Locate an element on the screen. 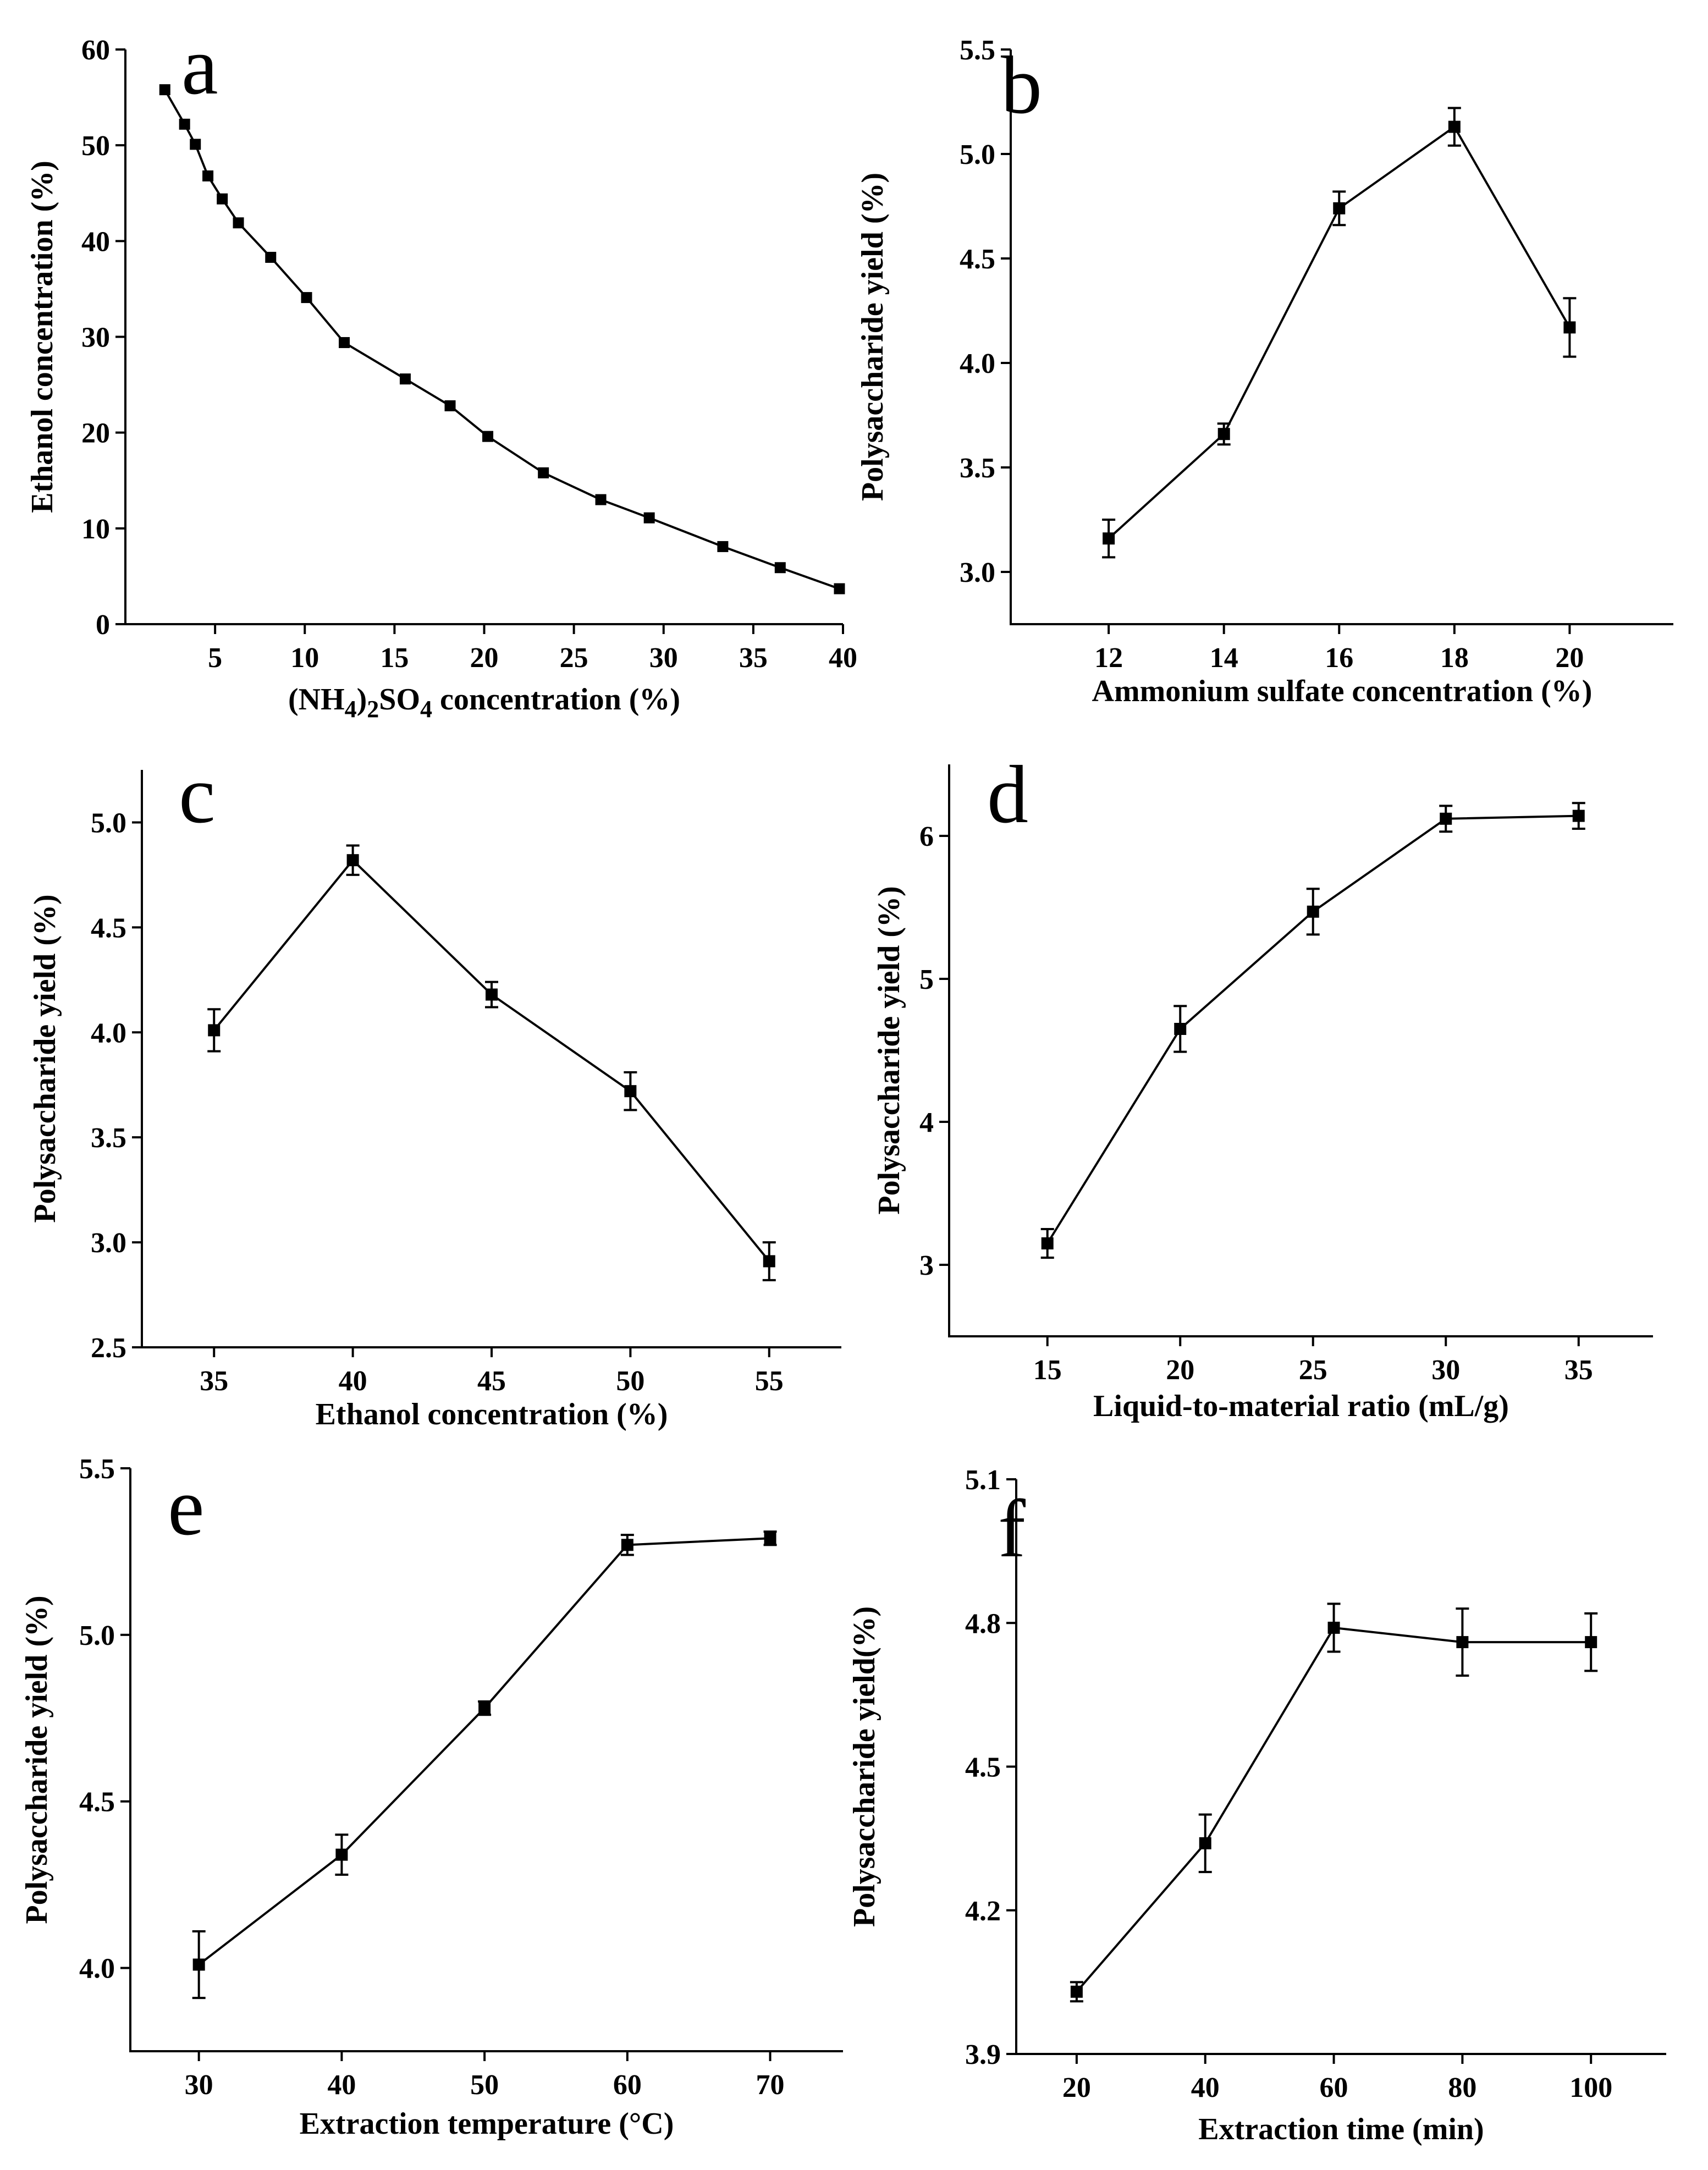 Image resolution: width=1708 pixels, height=2170 pixels. x-axis-title-part: SO is located at coordinates (399, 699).